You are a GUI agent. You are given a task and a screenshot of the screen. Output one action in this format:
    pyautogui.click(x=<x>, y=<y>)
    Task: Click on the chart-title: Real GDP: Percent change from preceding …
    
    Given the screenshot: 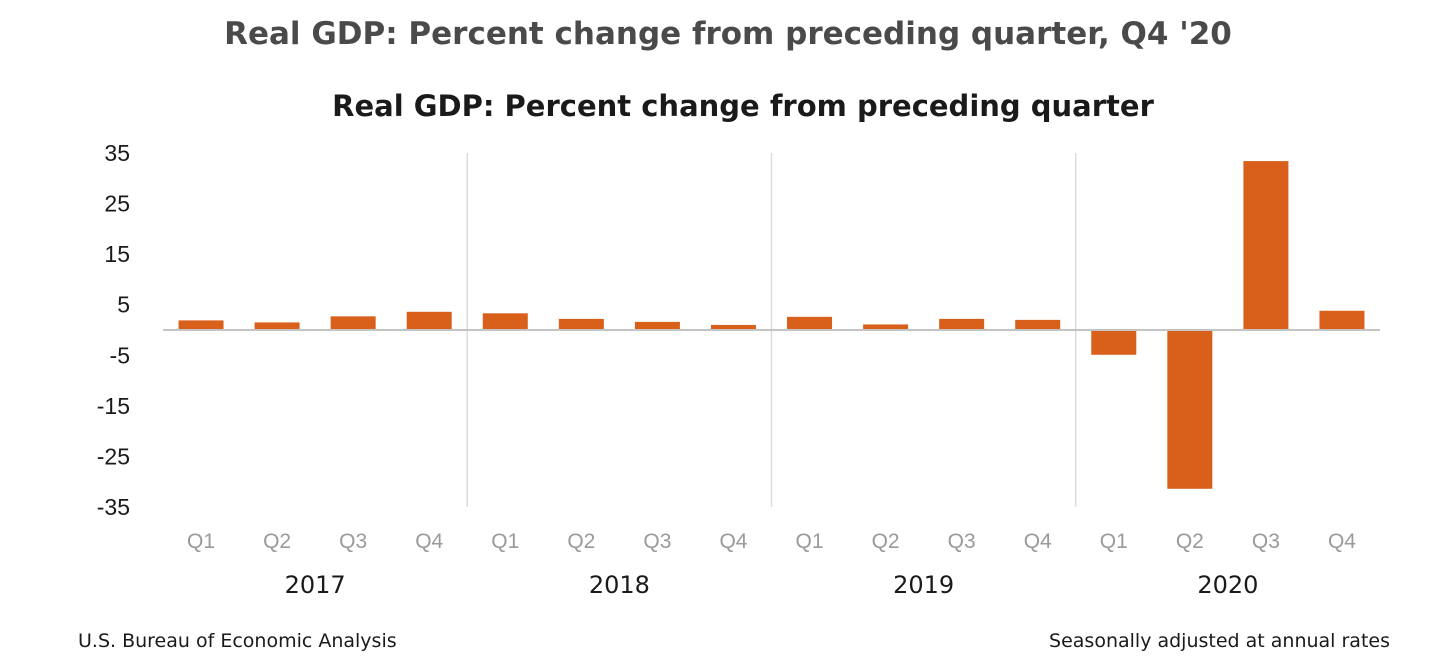 What is the action you would take?
    pyautogui.click(x=743, y=106)
    